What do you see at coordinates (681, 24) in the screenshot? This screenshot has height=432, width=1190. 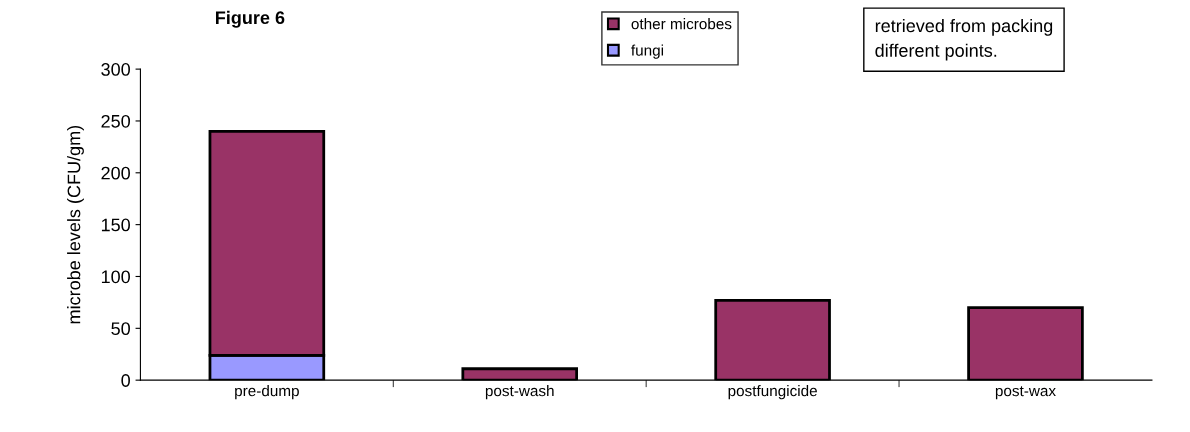 I see `legend-label: other microbes` at bounding box center [681, 24].